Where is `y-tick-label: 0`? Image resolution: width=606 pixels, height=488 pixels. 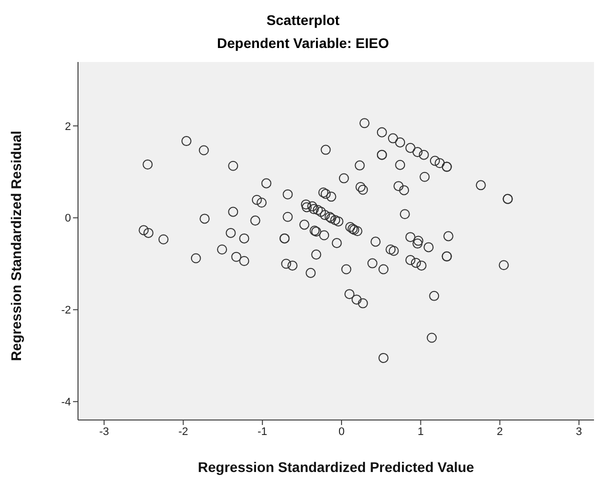 y-tick-label: 0 is located at coordinates (67, 218).